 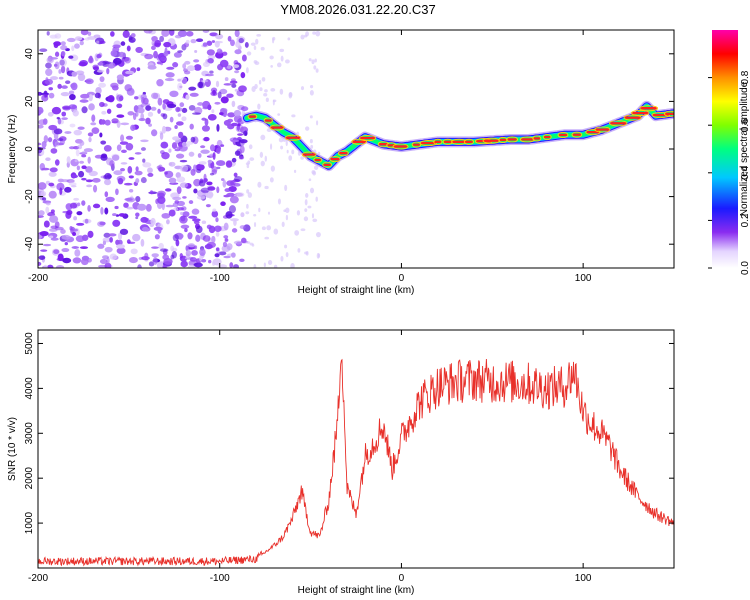 I want to click on spectrogram-y-tick-label: -40, so click(x=29, y=244).